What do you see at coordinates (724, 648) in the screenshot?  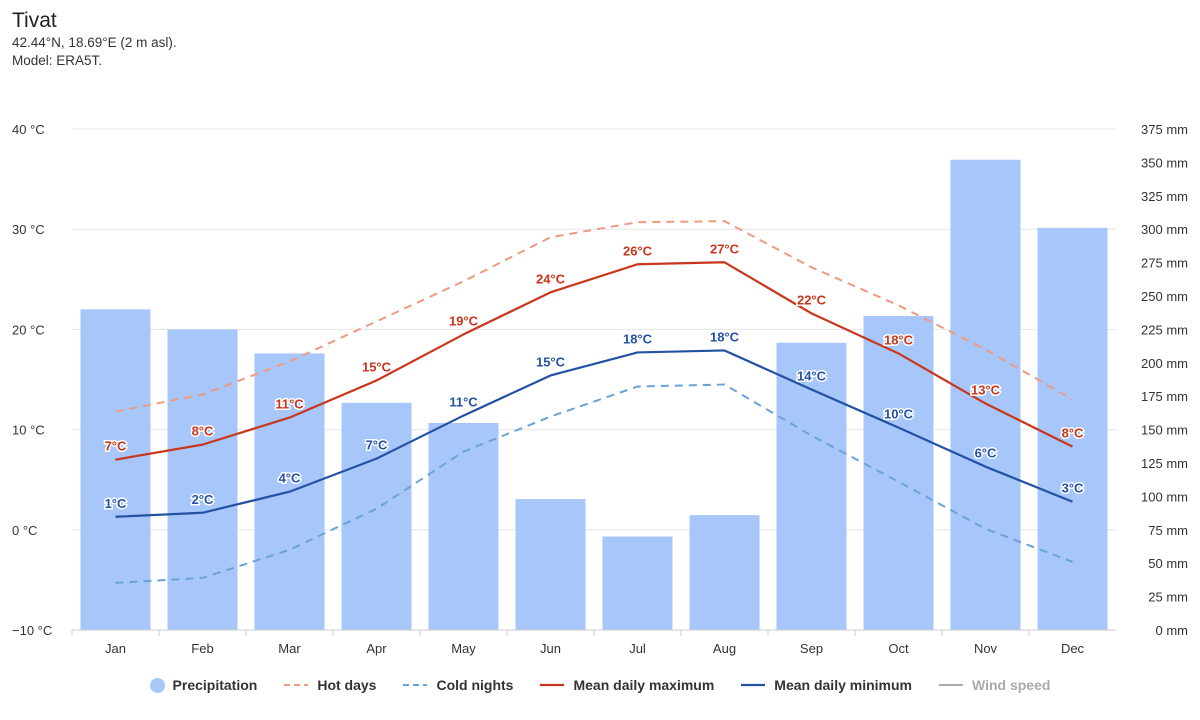 I see `x-tick-label: Aug` at bounding box center [724, 648].